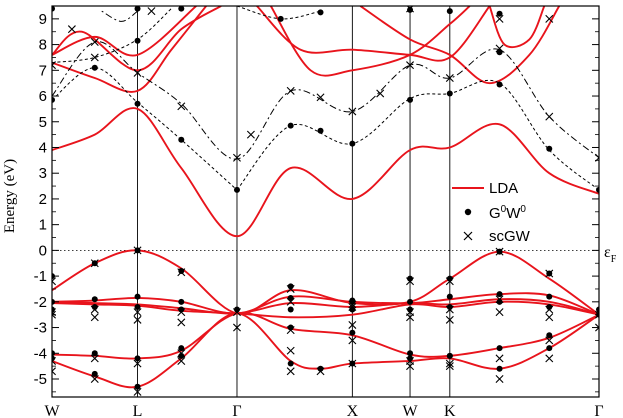  I want to click on fermi-subscript: F, so click(614, 259).